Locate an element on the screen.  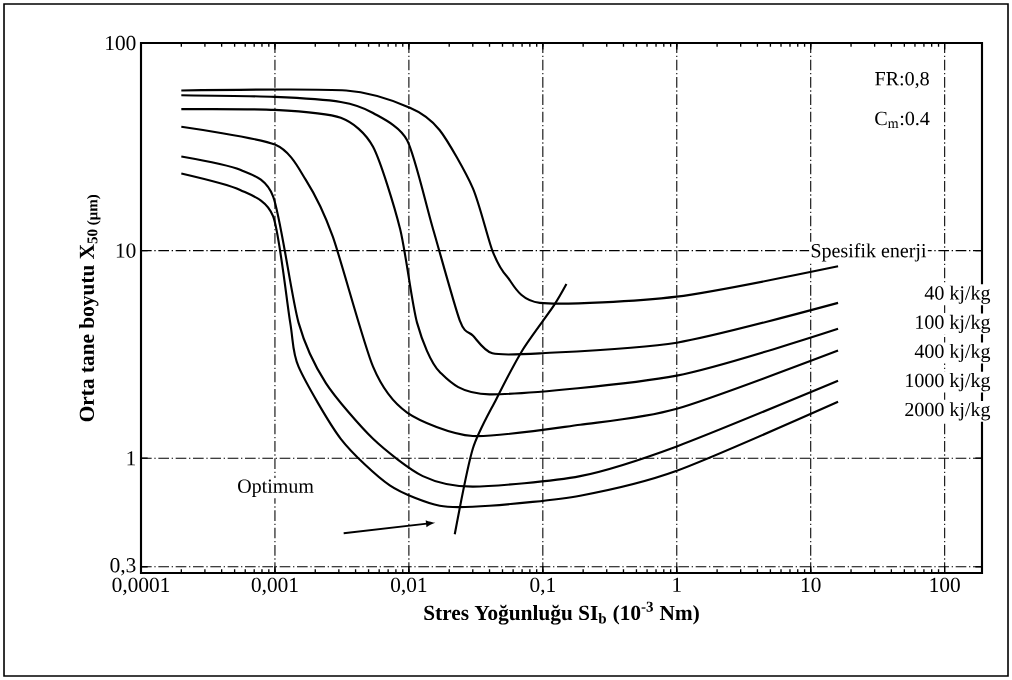
annotation: 100 kj/kg is located at coordinates (953, 323).